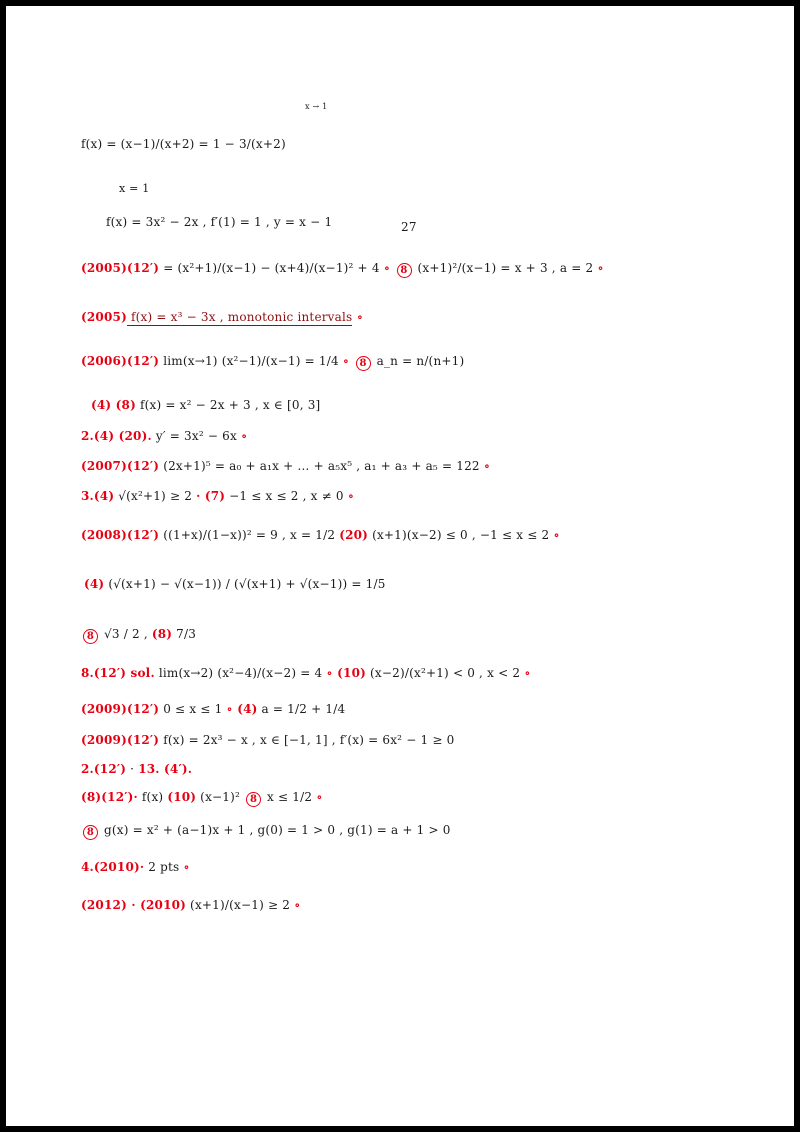 The height and width of the screenshot is (1132, 800). Describe the element at coordinates (104, 769) in the screenshot. I see `text-segment: 2.(12′)` at that location.